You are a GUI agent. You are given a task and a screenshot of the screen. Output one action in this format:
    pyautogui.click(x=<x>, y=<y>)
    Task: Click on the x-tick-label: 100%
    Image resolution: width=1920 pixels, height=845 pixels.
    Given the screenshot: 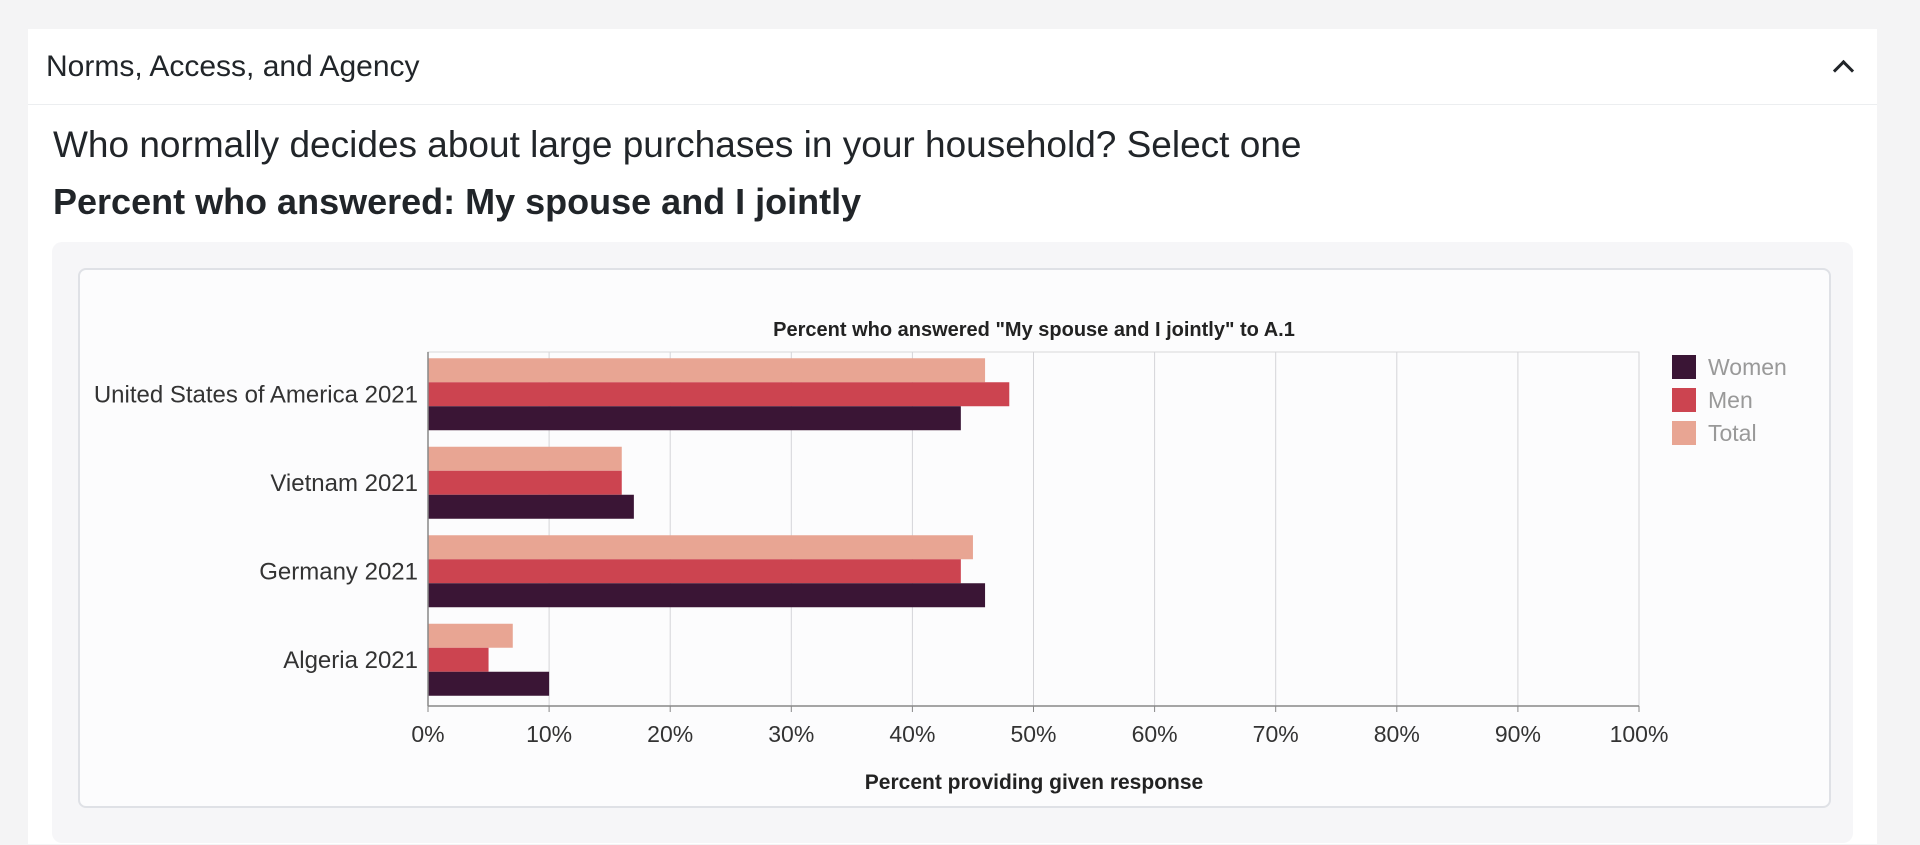 What is the action you would take?
    pyautogui.click(x=1639, y=734)
    